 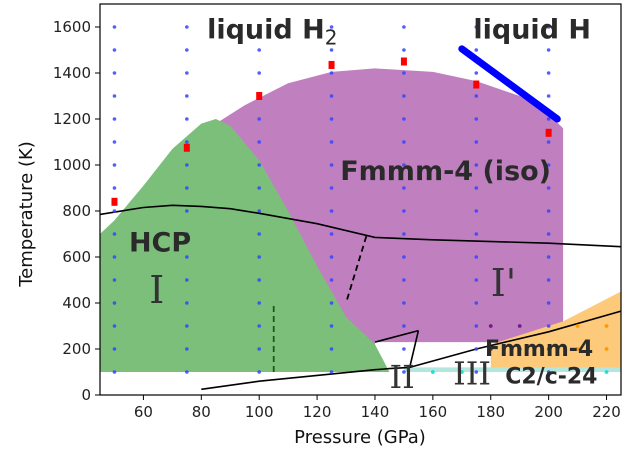 I want to click on y-axis-title: Temperature (K), so click(x=26, y=214).